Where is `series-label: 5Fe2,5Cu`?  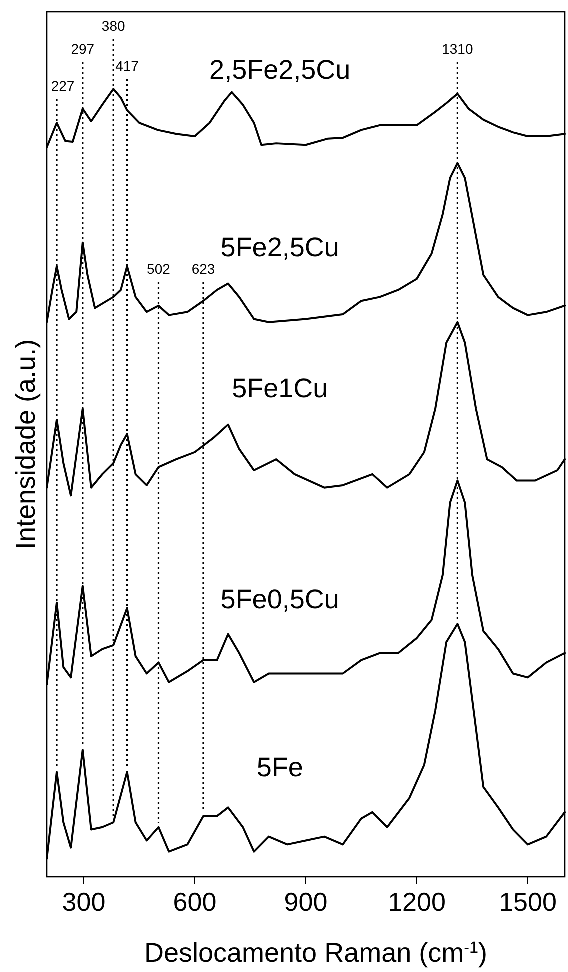 series-label: 5Fe2,5Cu is located at coordinates (280, 247).